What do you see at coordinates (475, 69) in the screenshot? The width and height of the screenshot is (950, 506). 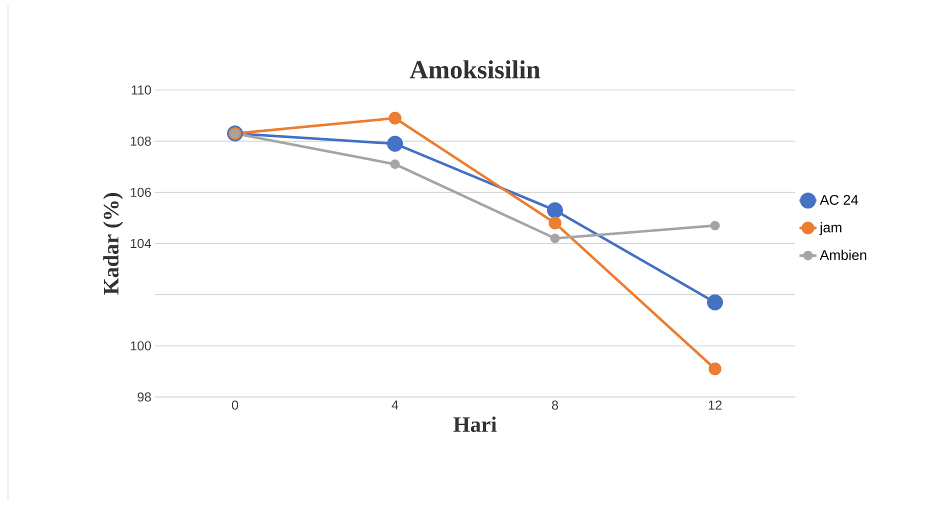 I see `chart-title: Amoksisilin` at bounding box center [475, 69].